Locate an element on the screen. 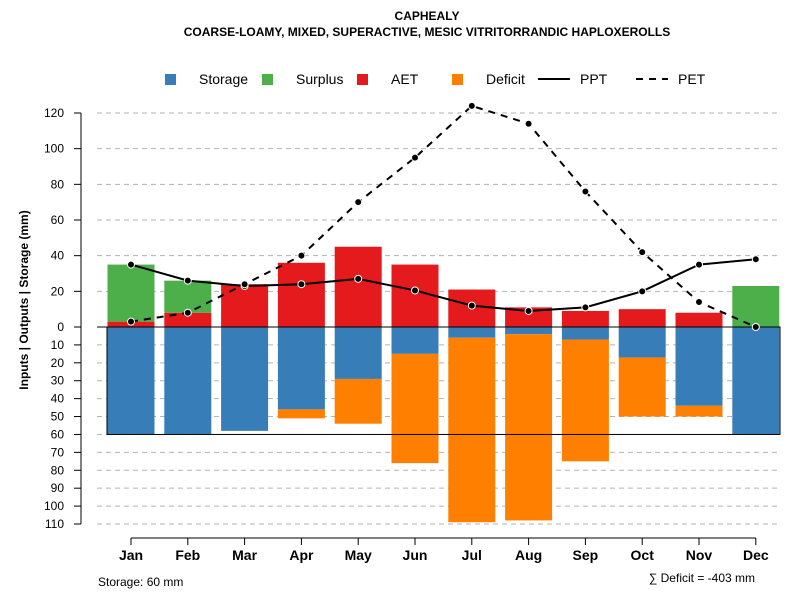  bar-deficit-jul is located at coordinates (472, 430).